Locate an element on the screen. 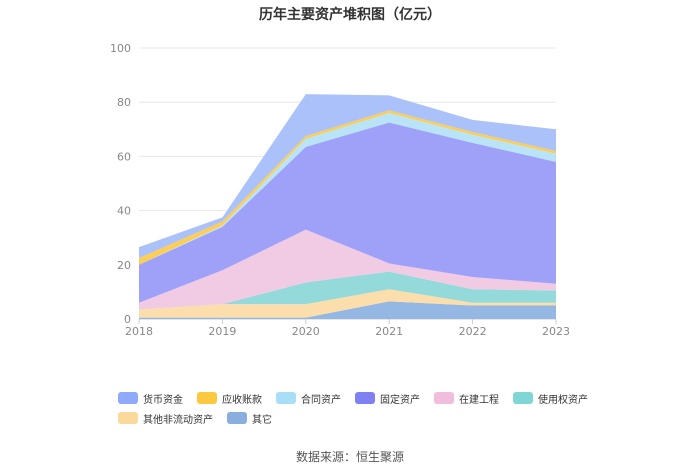  x-tick-label: 2019 is located at coordinates (222, 331).